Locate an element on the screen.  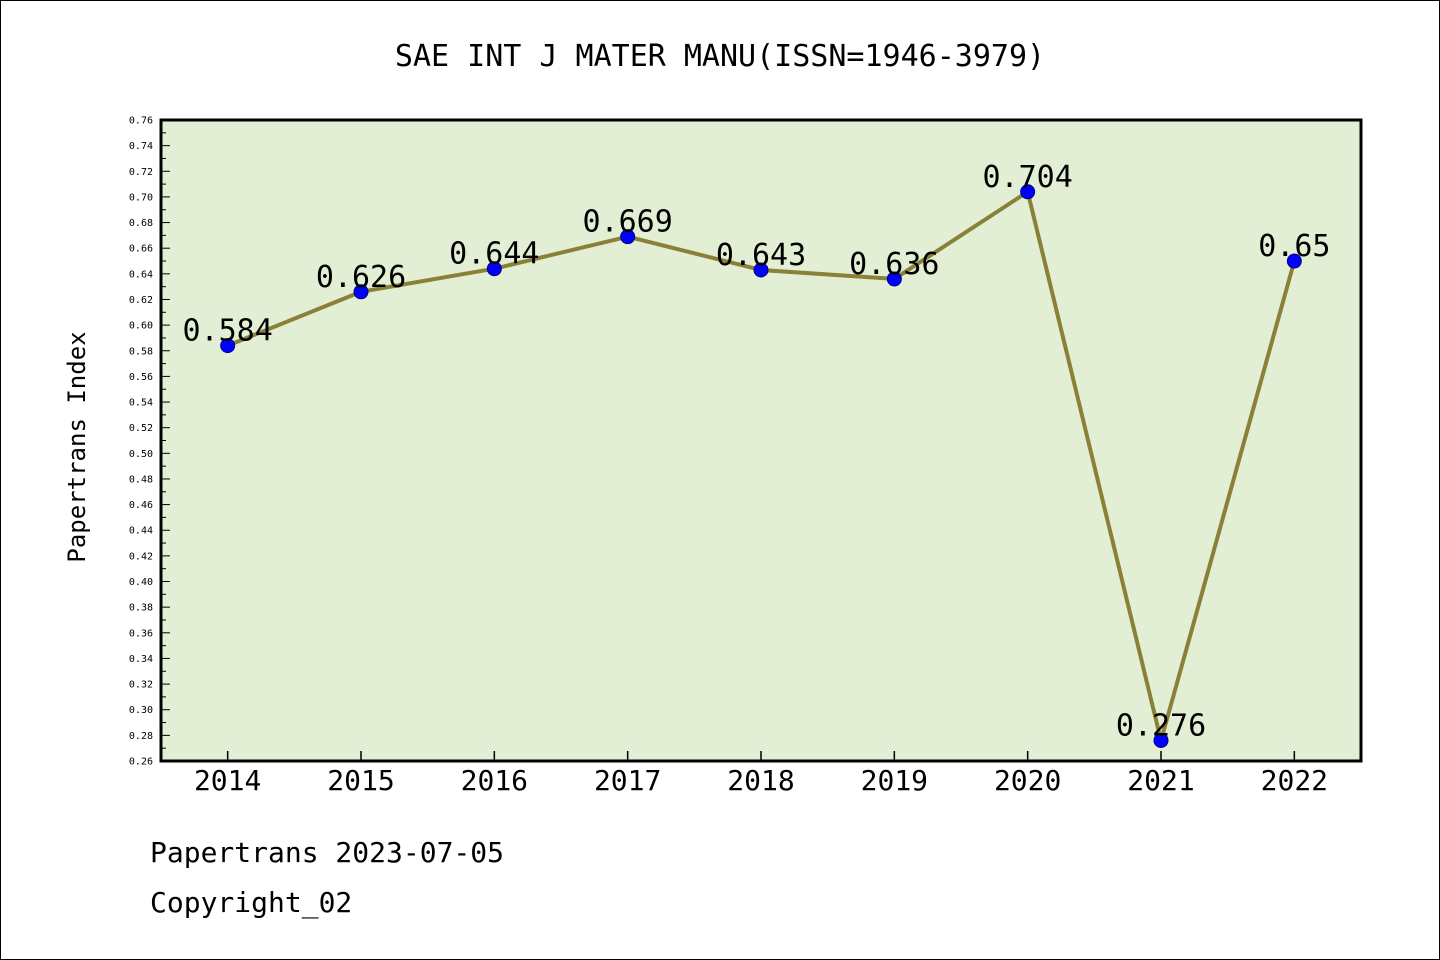
x-tick-label: 2017 is located at coordinates (627, 780).